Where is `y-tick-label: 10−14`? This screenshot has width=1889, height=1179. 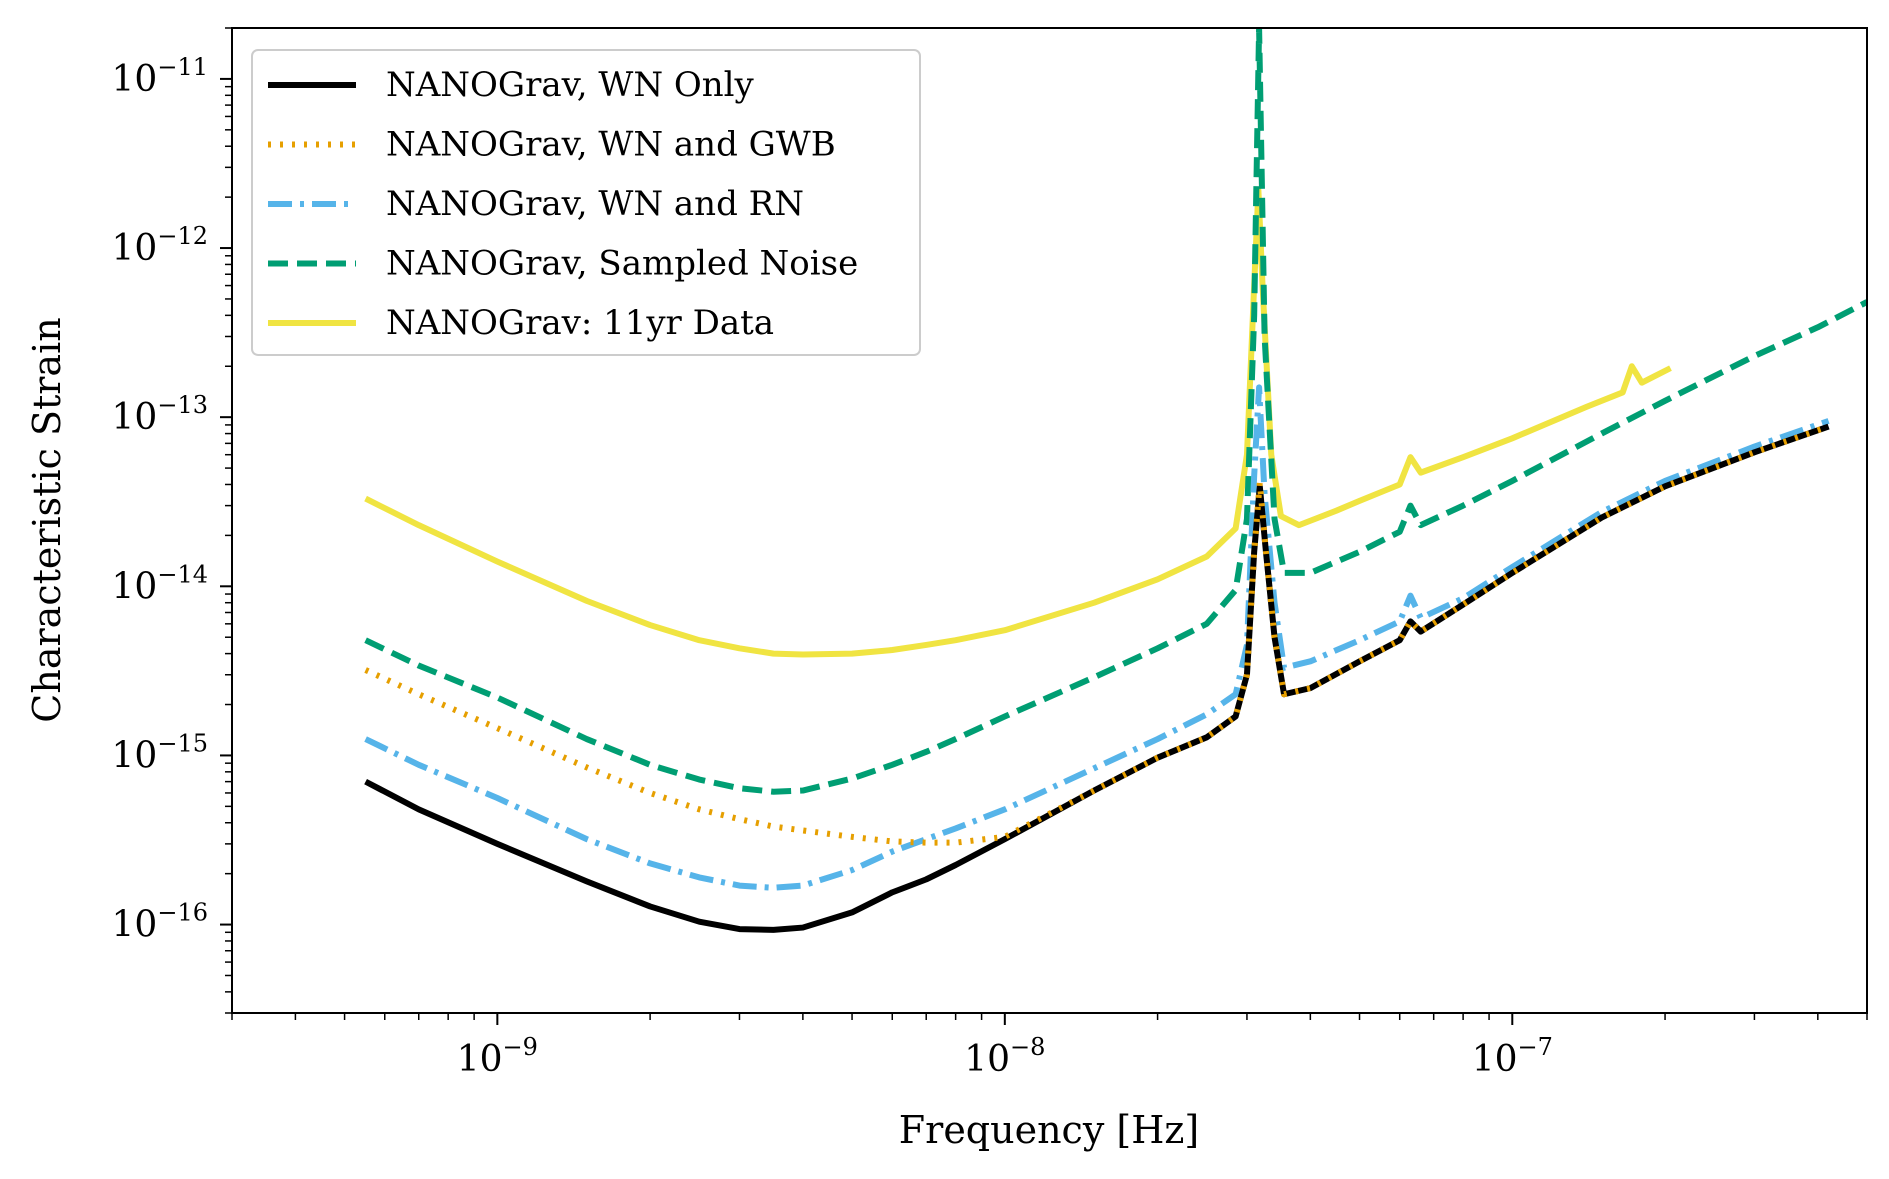 y-tick-label: 10−14 is located at coordinates (160, 583).